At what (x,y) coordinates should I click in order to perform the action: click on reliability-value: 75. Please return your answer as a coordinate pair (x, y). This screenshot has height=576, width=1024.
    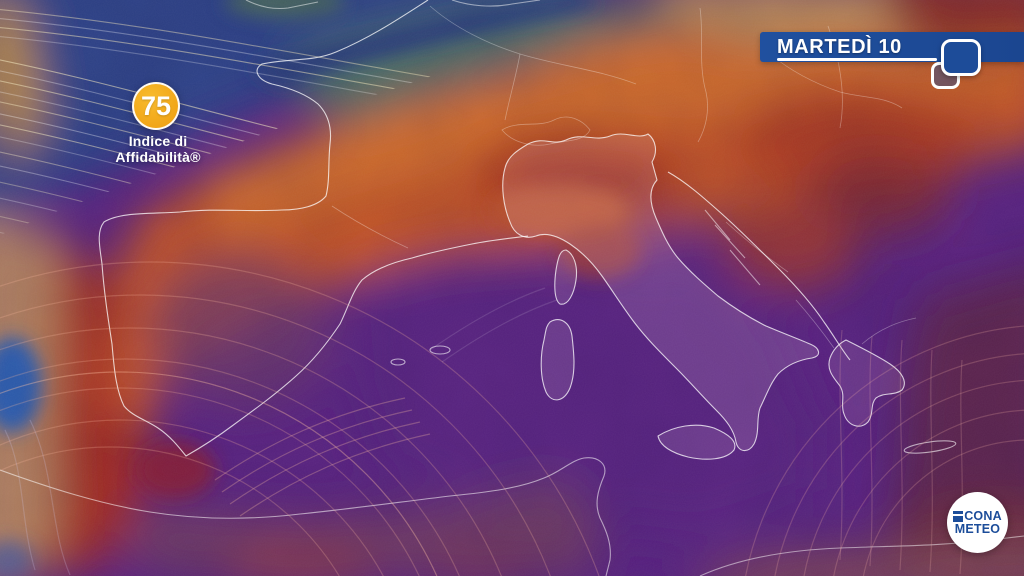
    Looking at the image, I should click on (156, 105).